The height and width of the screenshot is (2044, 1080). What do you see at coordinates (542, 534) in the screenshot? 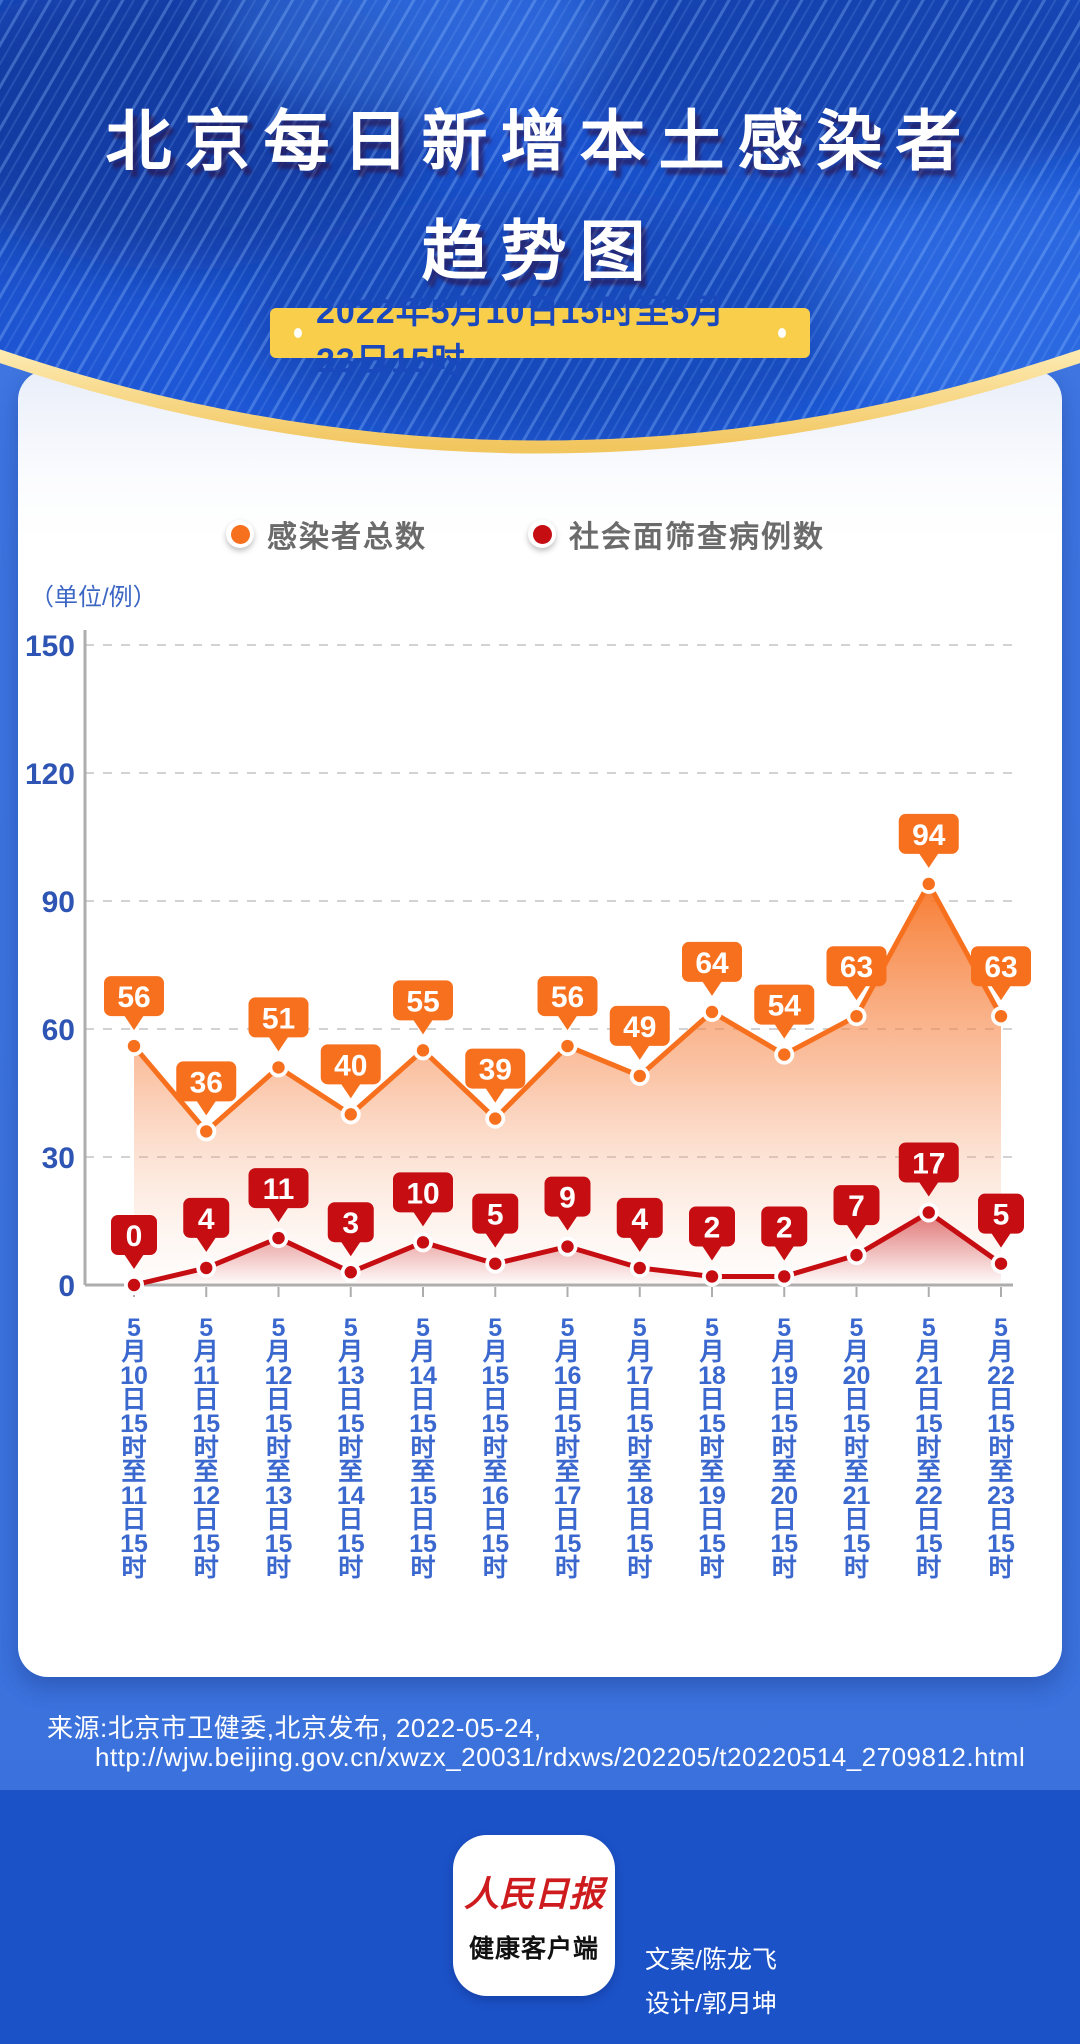
I see `legend-red-dot-icon` at bounding box center [542, 534].